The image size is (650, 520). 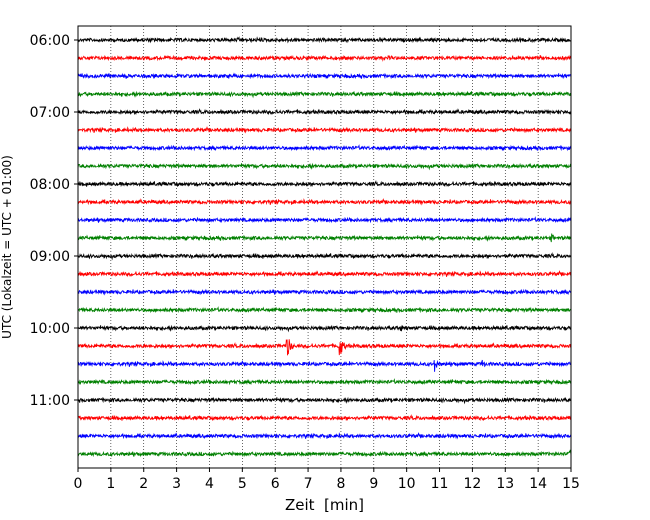 I want to click on x-tick-label: 15, so click(x=571, y=484).